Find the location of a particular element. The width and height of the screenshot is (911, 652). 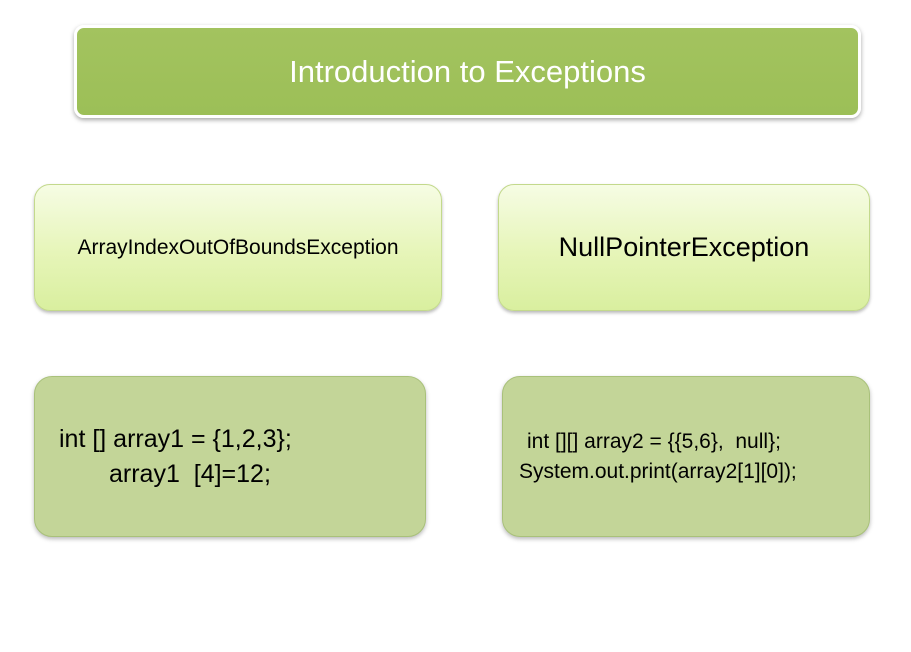

title-box: Introduction to Exceptions is located at coordinates (467, 71).